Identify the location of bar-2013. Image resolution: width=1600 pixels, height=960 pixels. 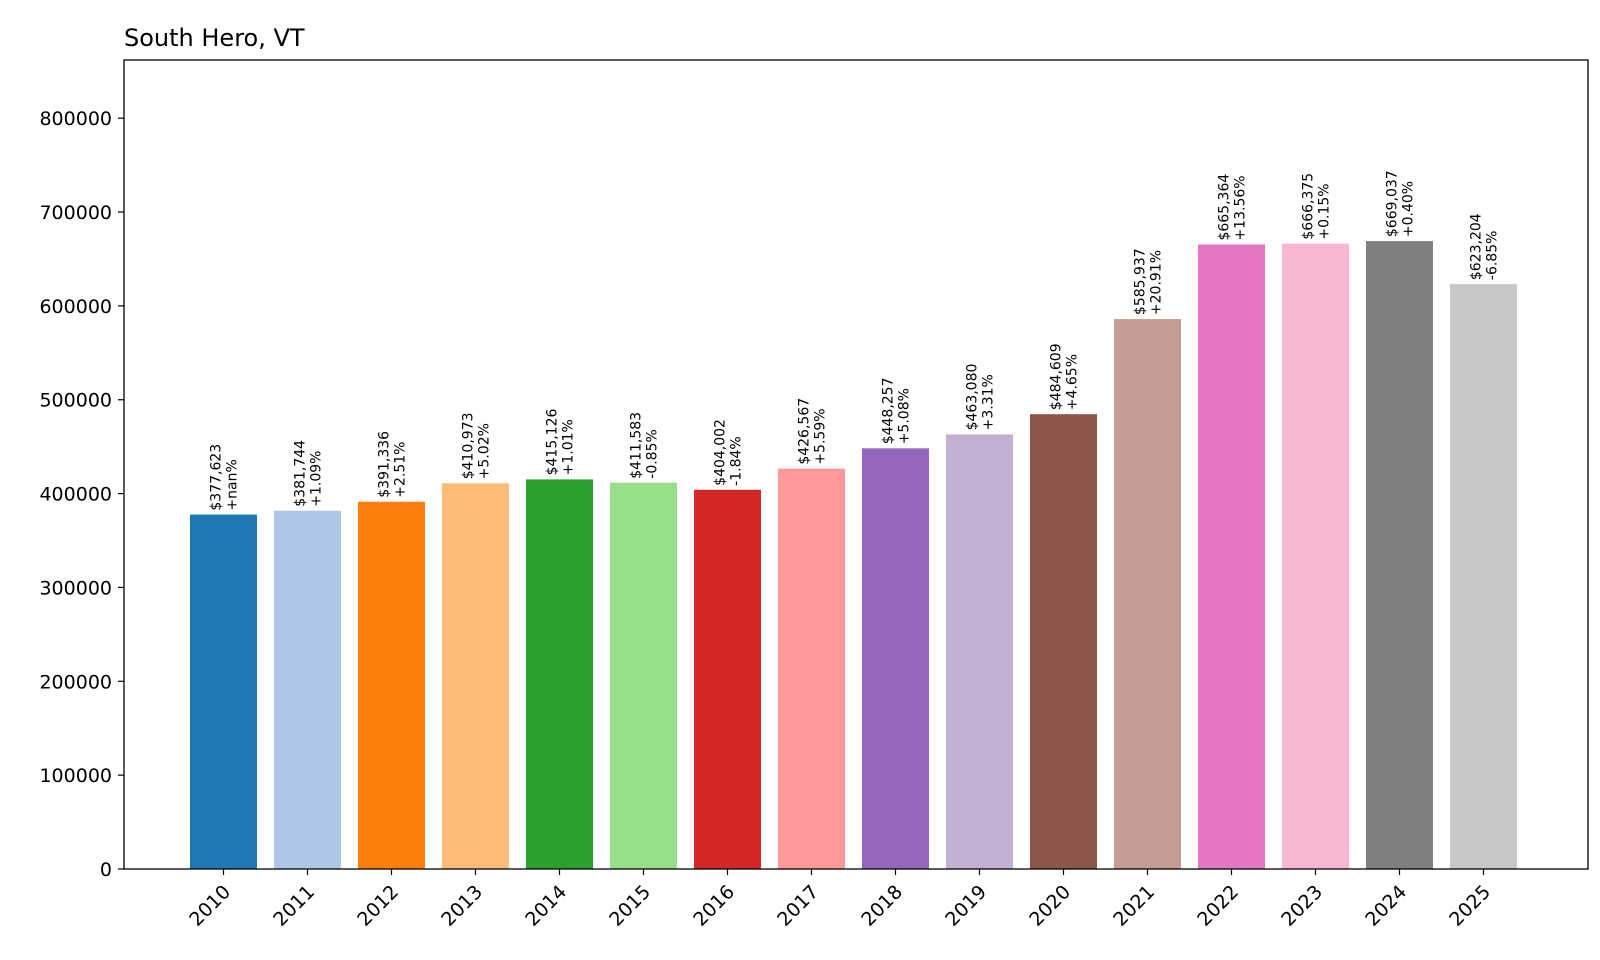
(475, 676).